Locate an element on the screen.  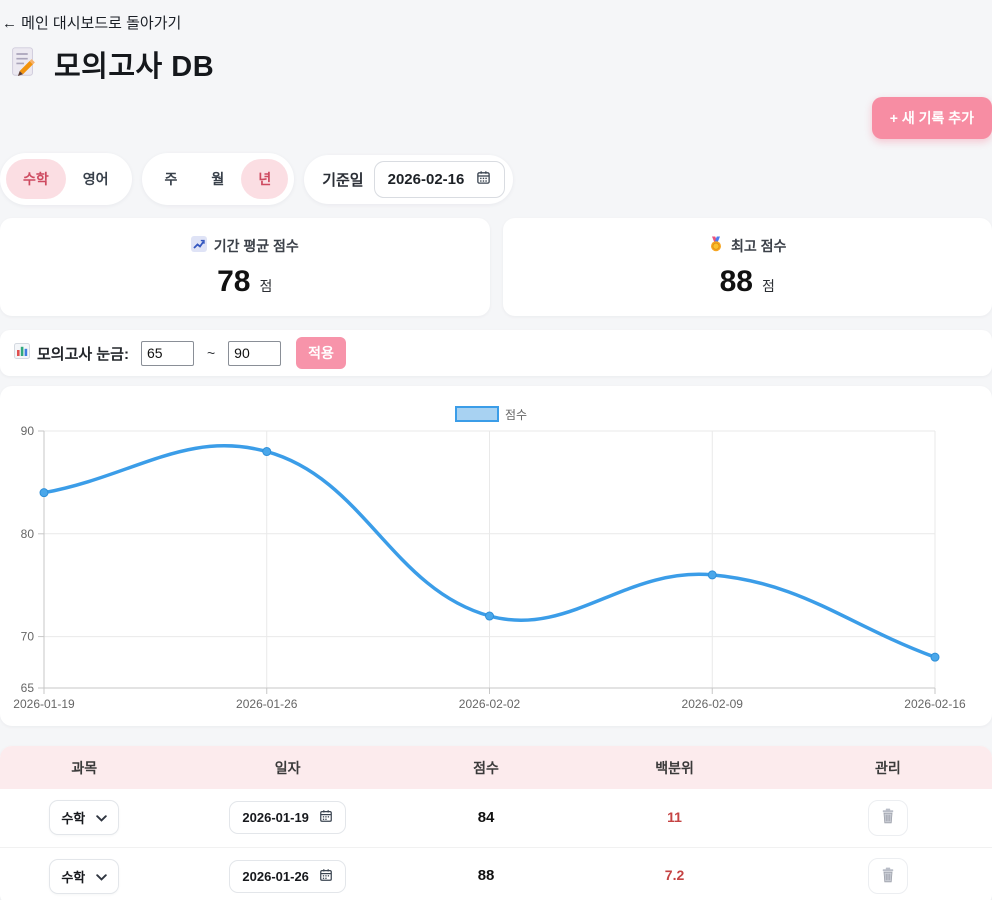
back-to-dashboard-link: ← 메인 대시보드로 돌아가기 is located at coordinates (92, 23).